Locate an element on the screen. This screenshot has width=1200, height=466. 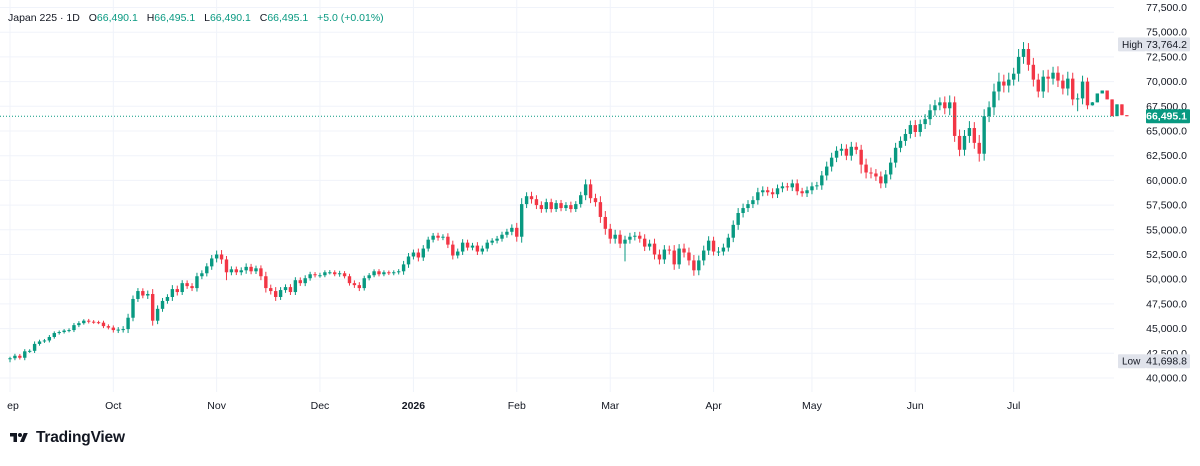
symbol-title: Japan 225 · 1D is located at coordinates (44, 18).